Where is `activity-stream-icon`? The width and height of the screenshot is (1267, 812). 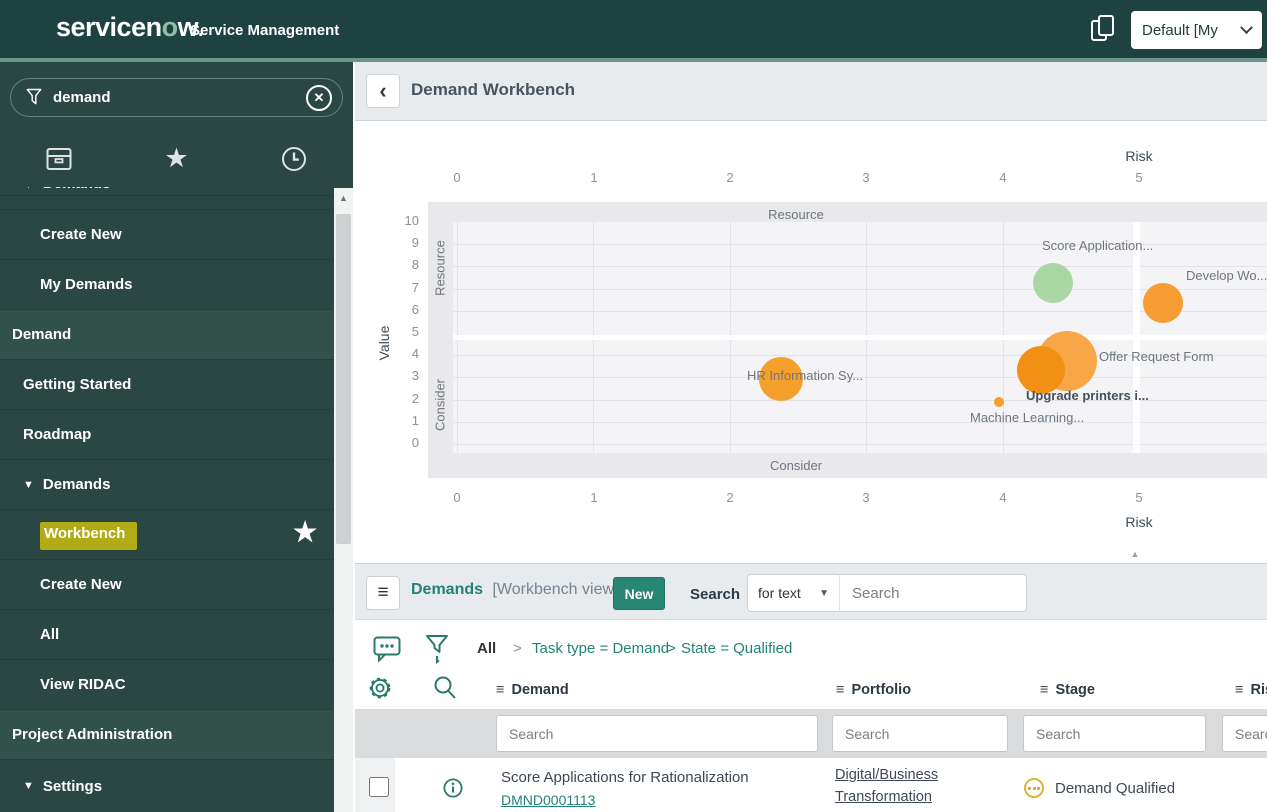
activity-stream-icon is located at coordinates (387, 652).